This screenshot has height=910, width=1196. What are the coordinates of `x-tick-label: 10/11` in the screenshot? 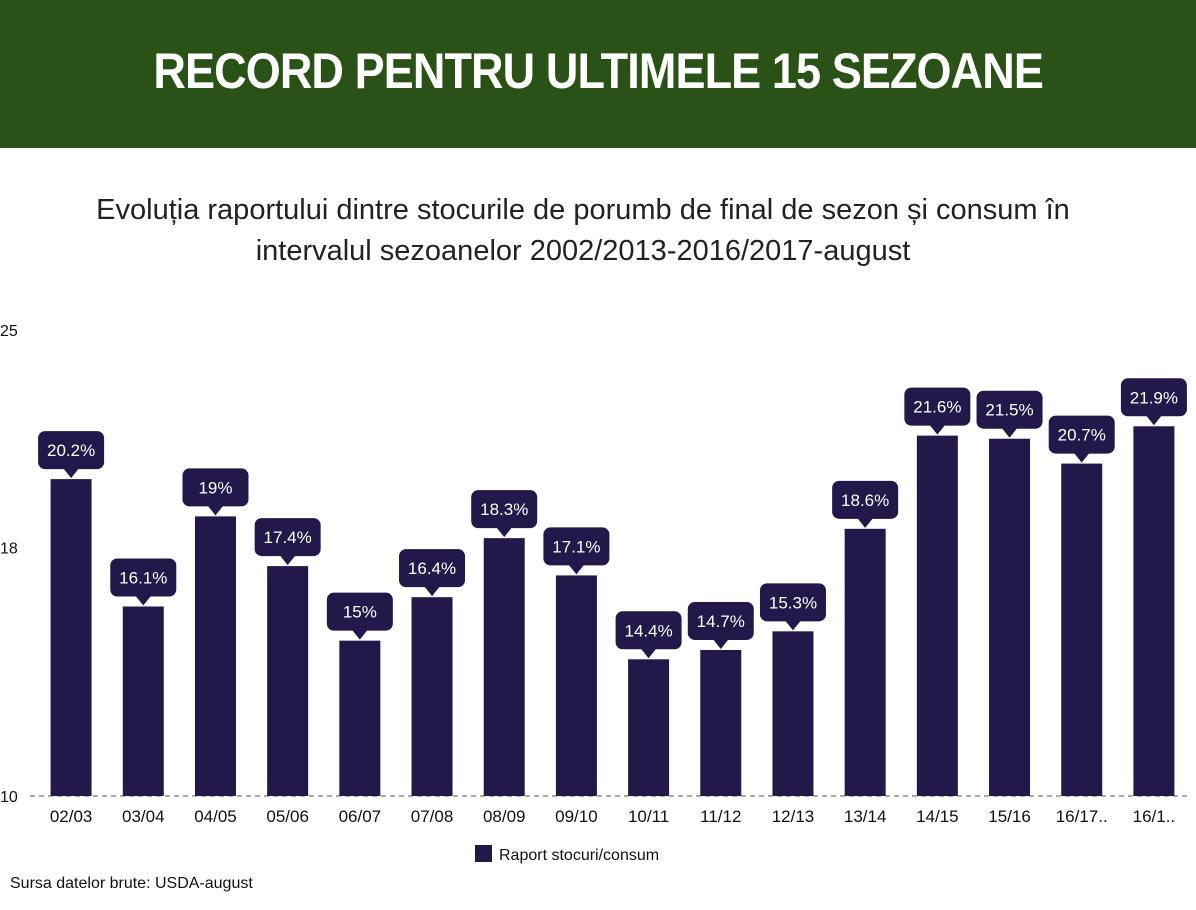 It's located at (648, 816).